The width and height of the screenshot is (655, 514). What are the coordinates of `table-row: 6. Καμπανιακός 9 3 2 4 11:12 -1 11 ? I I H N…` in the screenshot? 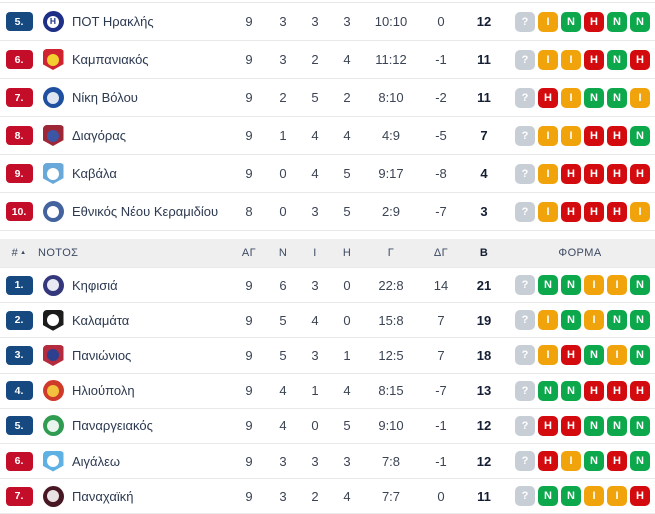 It's located at (327, 60).